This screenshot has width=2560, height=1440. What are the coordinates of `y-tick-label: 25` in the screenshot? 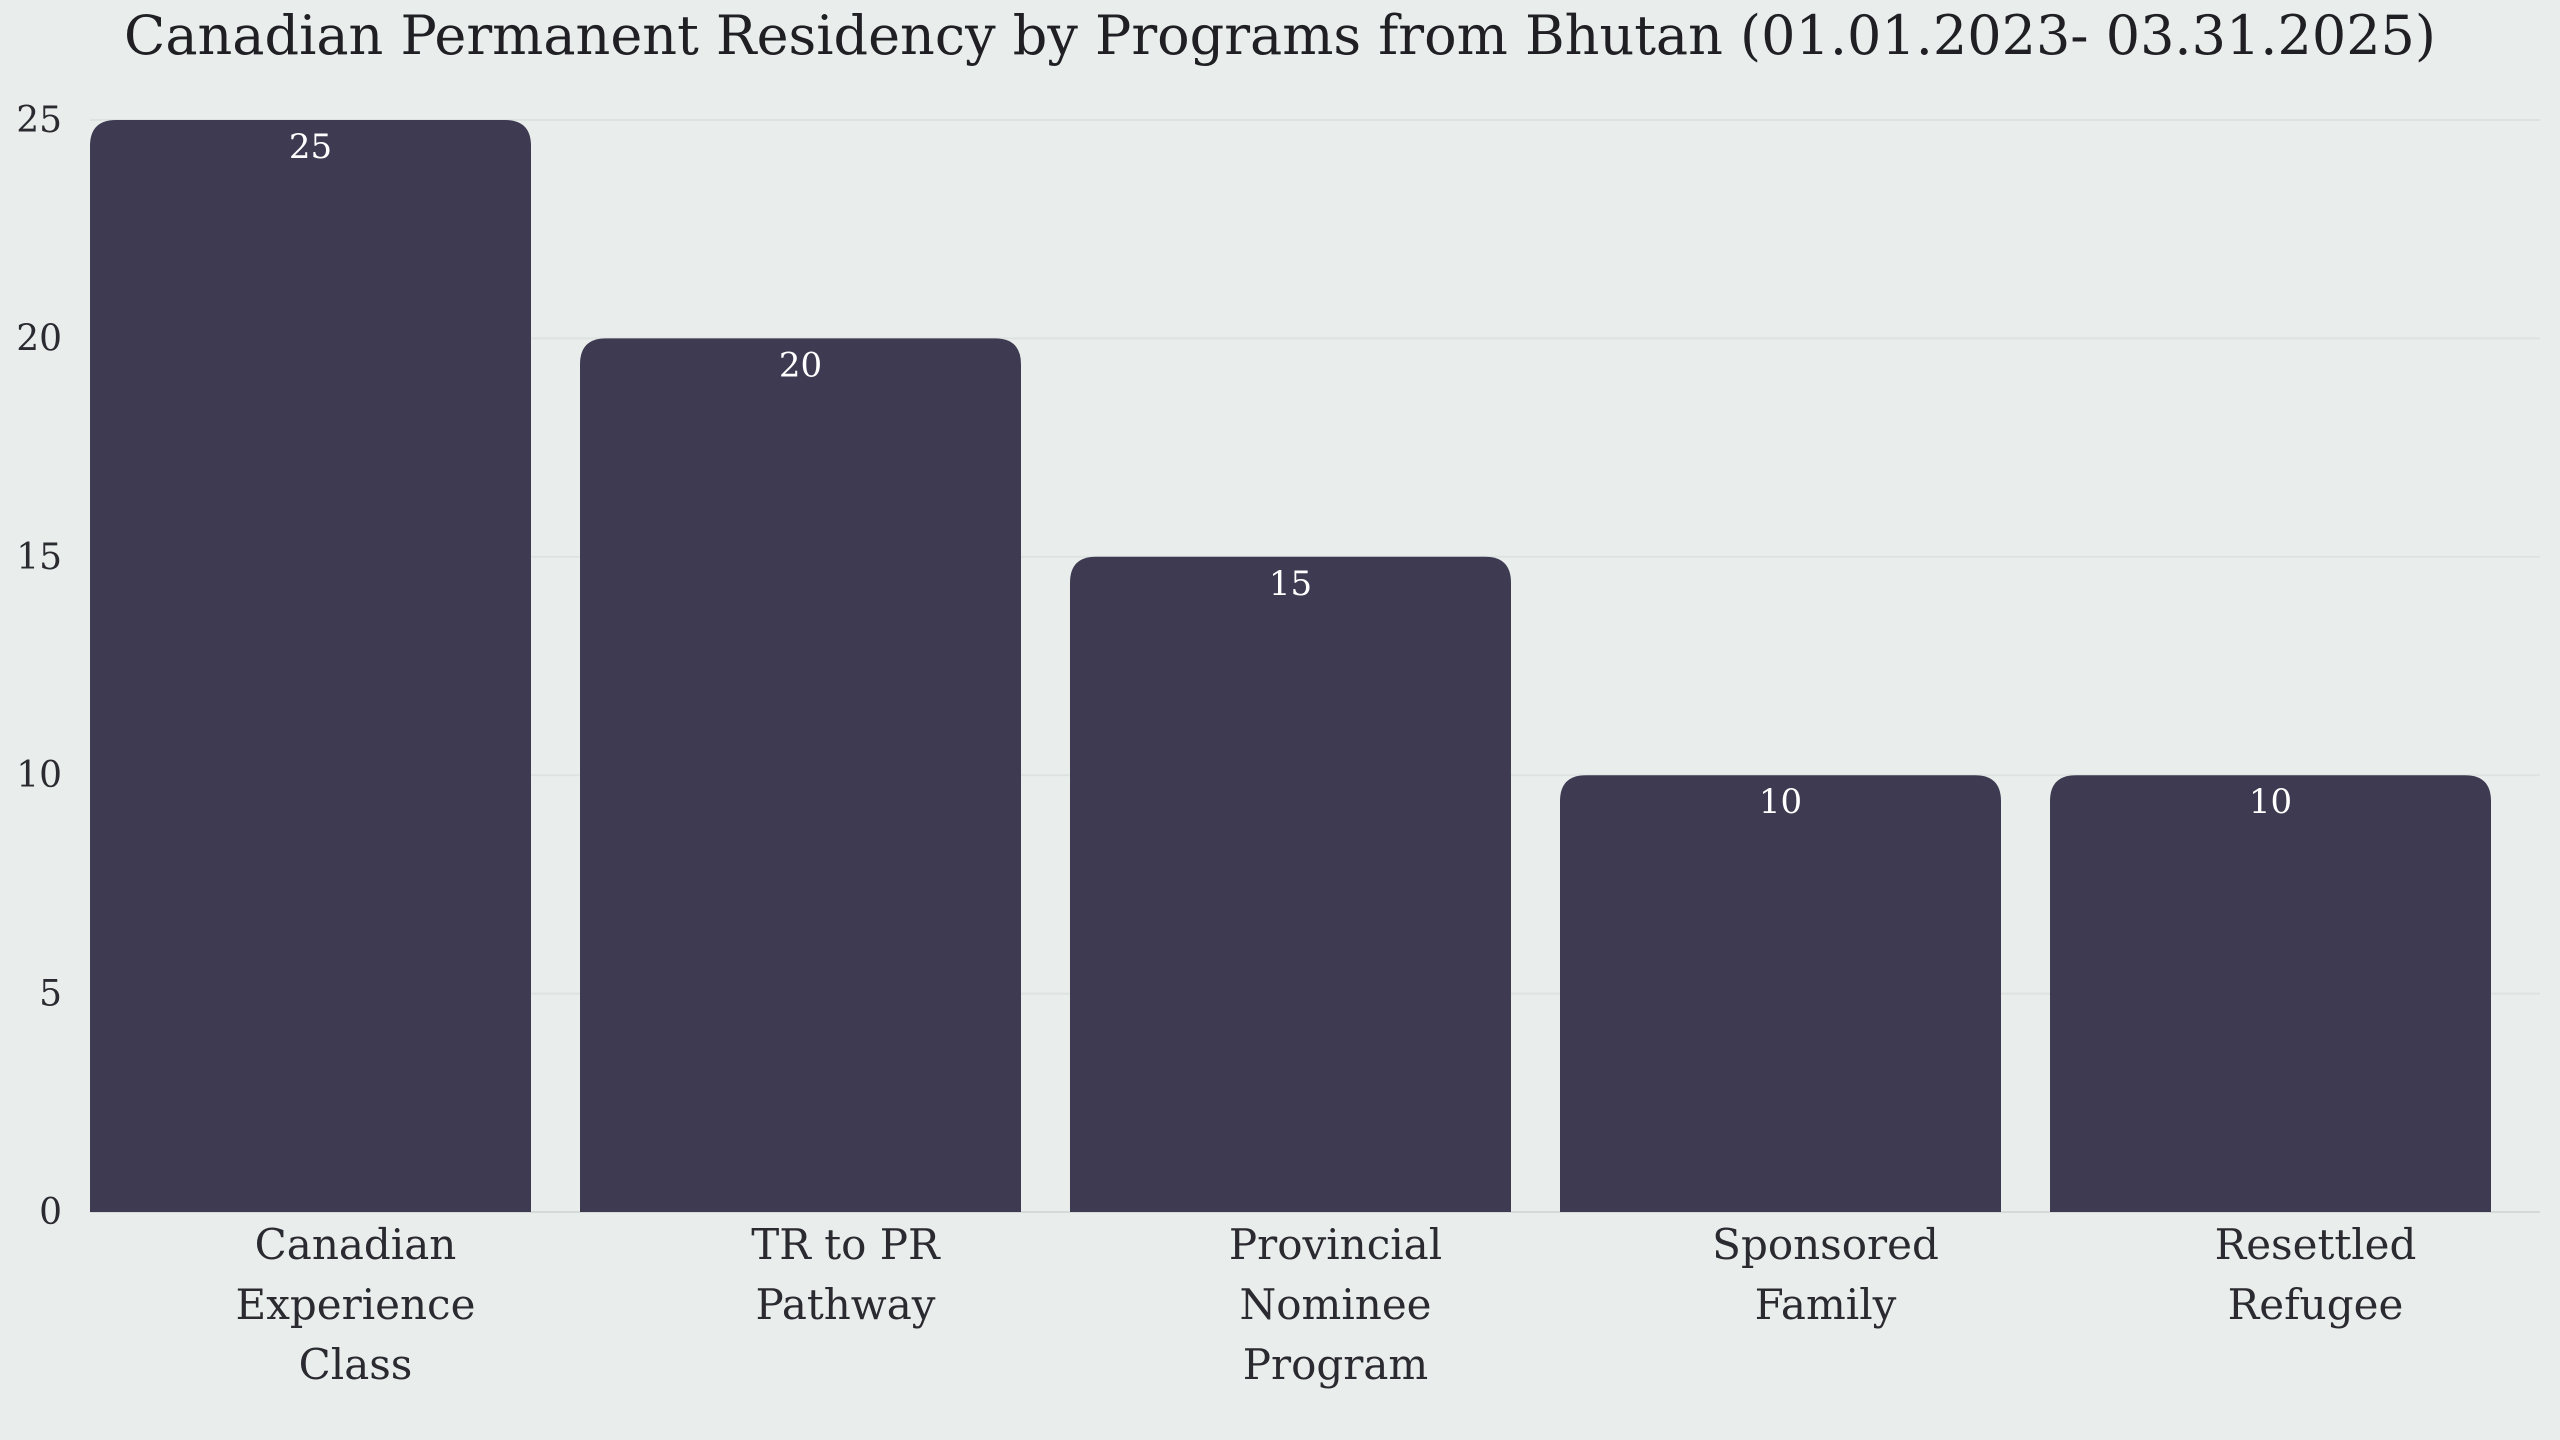 It's located at (39, 120).